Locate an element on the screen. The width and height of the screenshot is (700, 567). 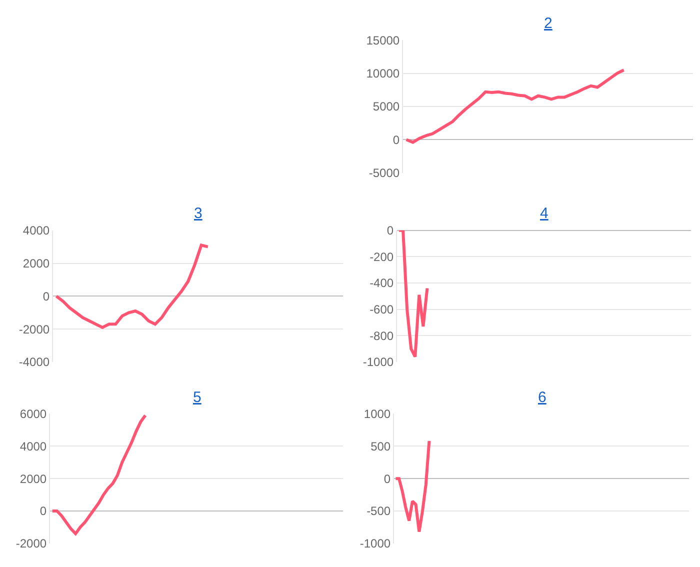
y-tick-label: -600 is located at coordinates (382, 309).